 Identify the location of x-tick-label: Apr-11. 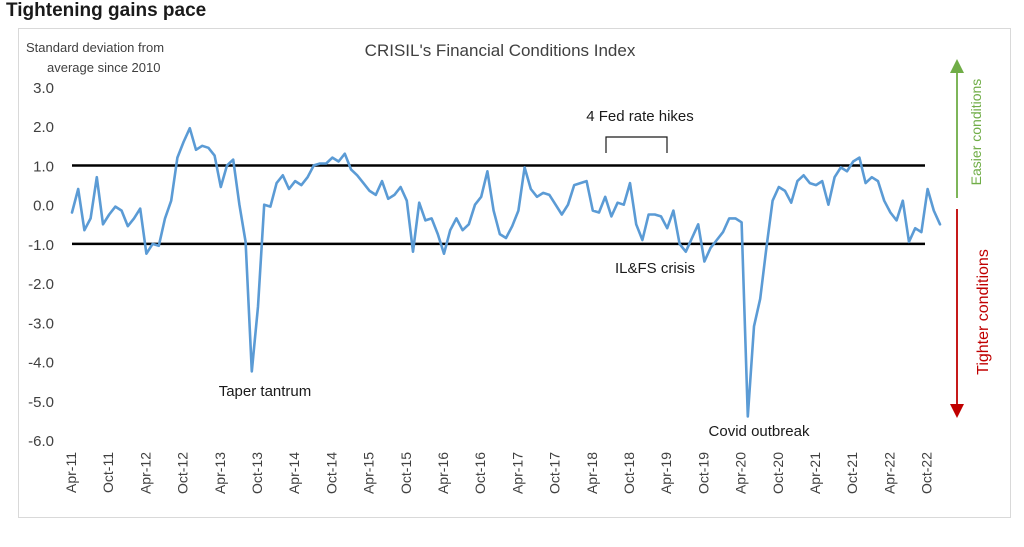
(71, 472).